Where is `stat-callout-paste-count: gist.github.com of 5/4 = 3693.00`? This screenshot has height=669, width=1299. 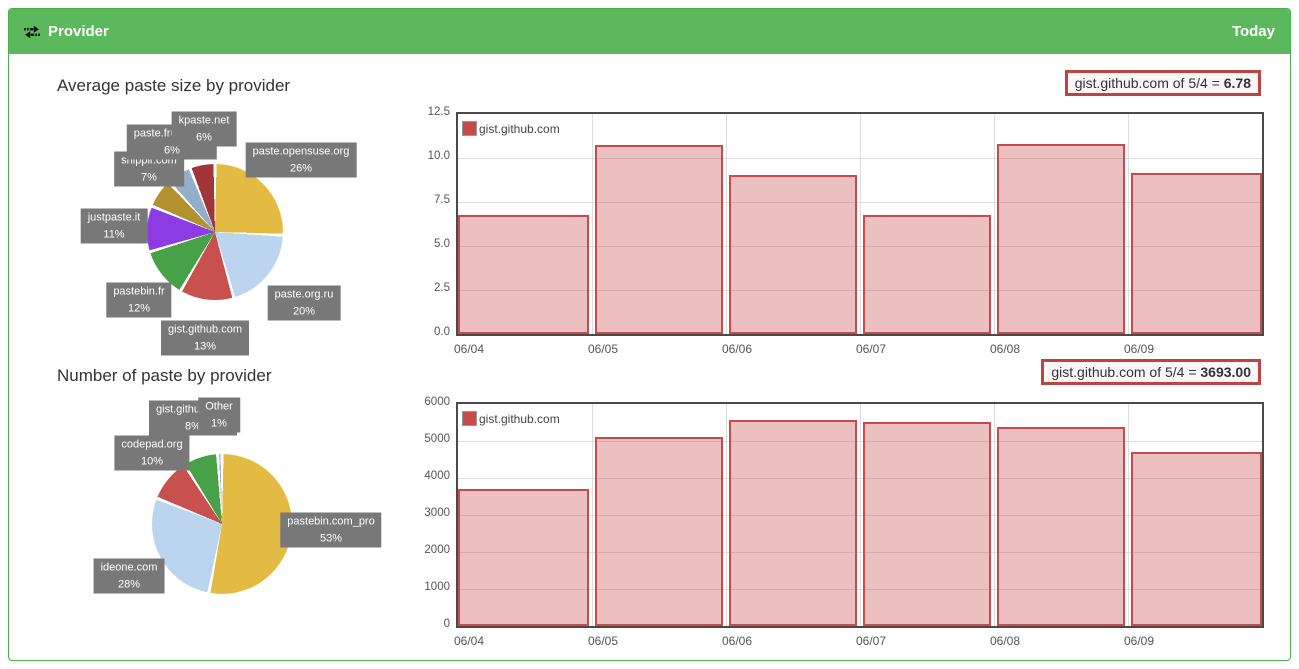 stat-callout-paste-count: gist.github.com of 5/4 = 3693.00 is located at coordinates (1151, 372).